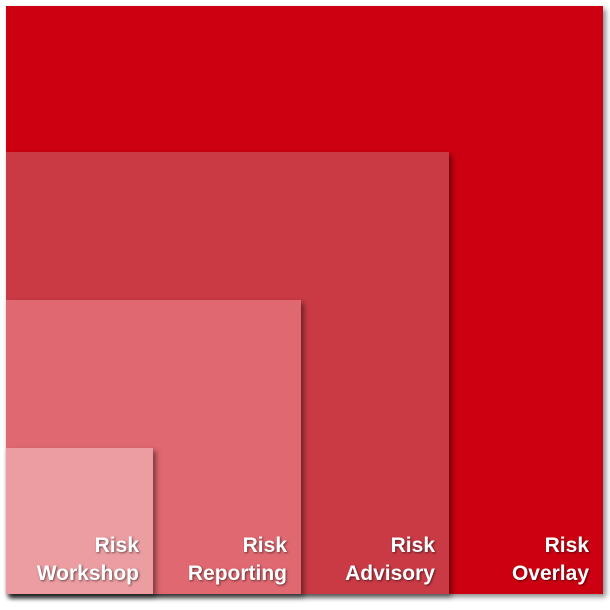 The image size is (610, 610). What do you see at coordinates (550, 560) in the screenshot?
I see `risk-overlay-label: Risk Overlay` at bounding box center [550, 560].